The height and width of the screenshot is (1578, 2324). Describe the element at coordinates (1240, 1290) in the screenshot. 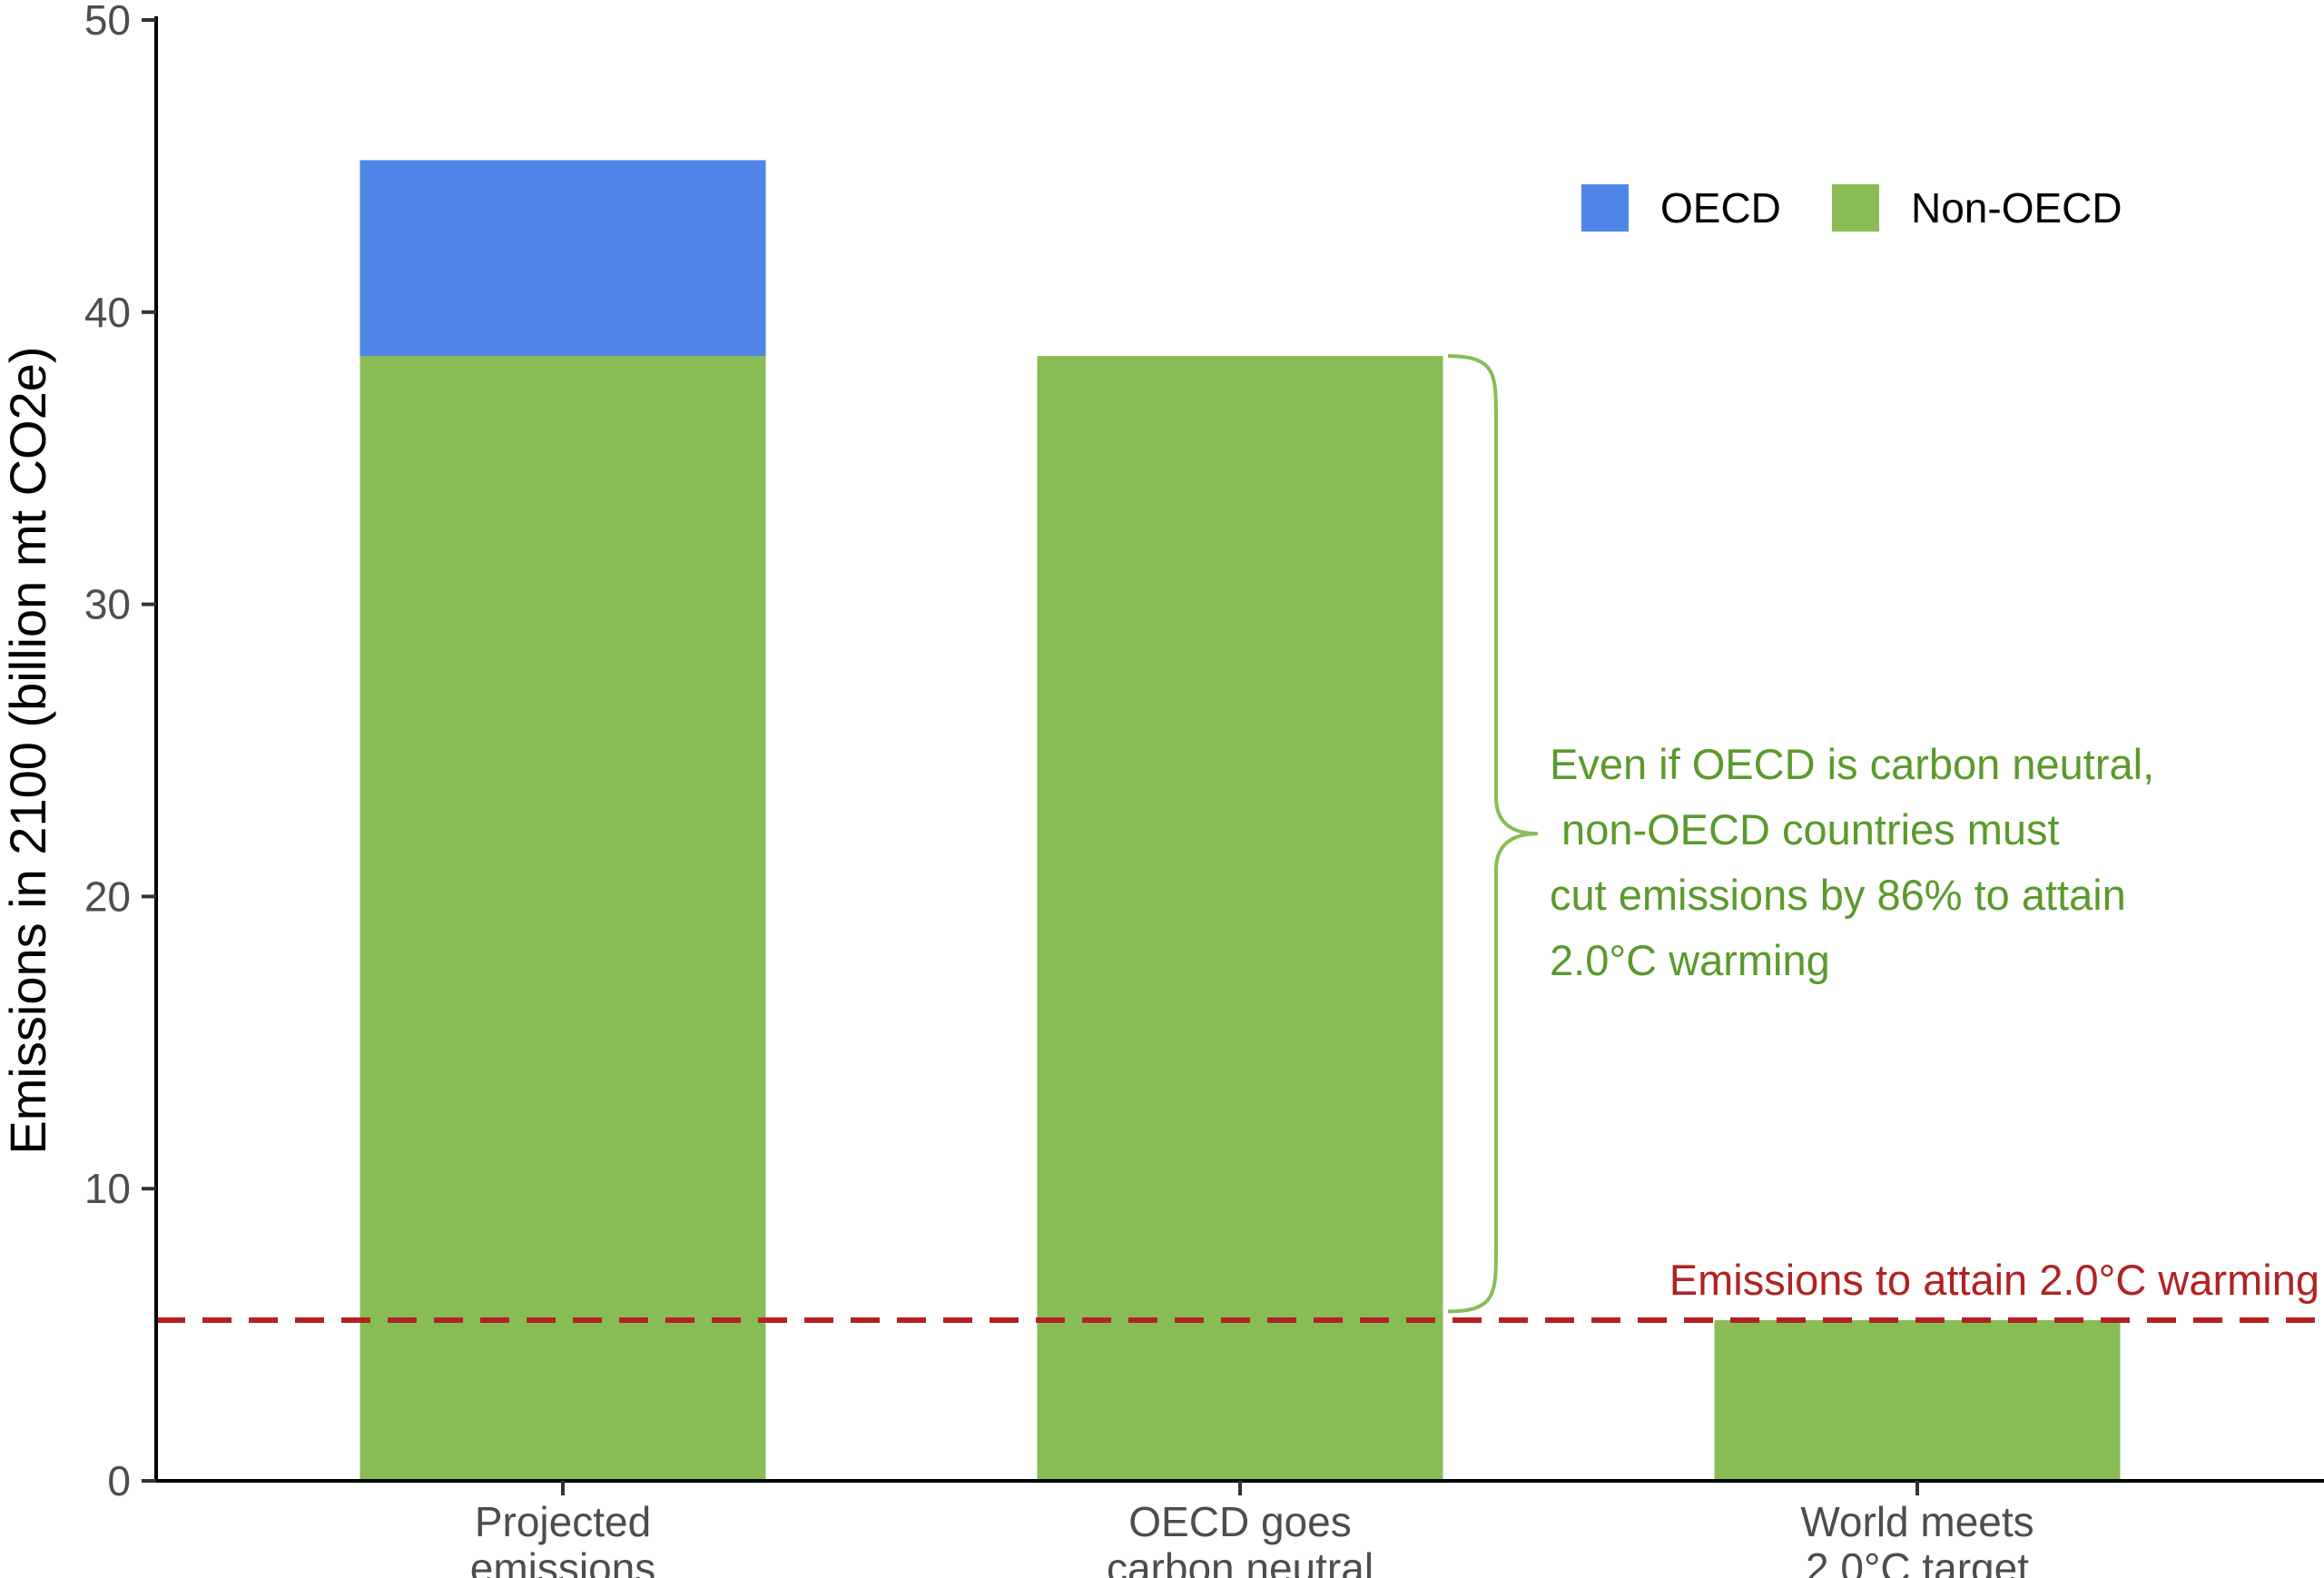

I see `reference-line-group: Emissions to attain 2.0°C warming` at that location.